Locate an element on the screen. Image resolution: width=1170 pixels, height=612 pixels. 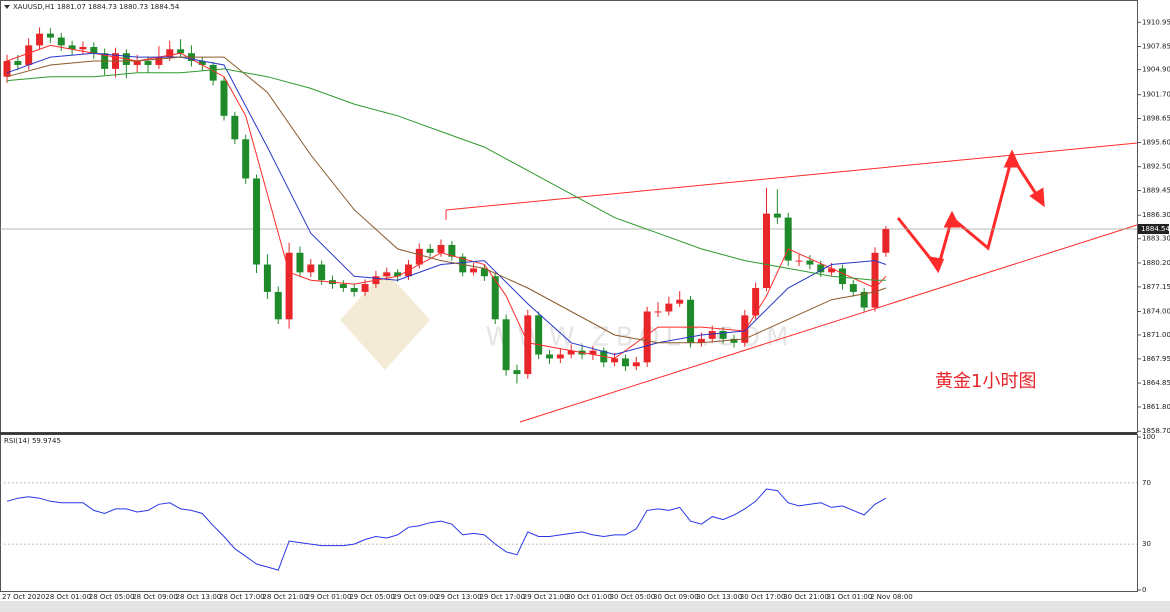
y-tick-label: 0 is located at coordinates (1144, 590).